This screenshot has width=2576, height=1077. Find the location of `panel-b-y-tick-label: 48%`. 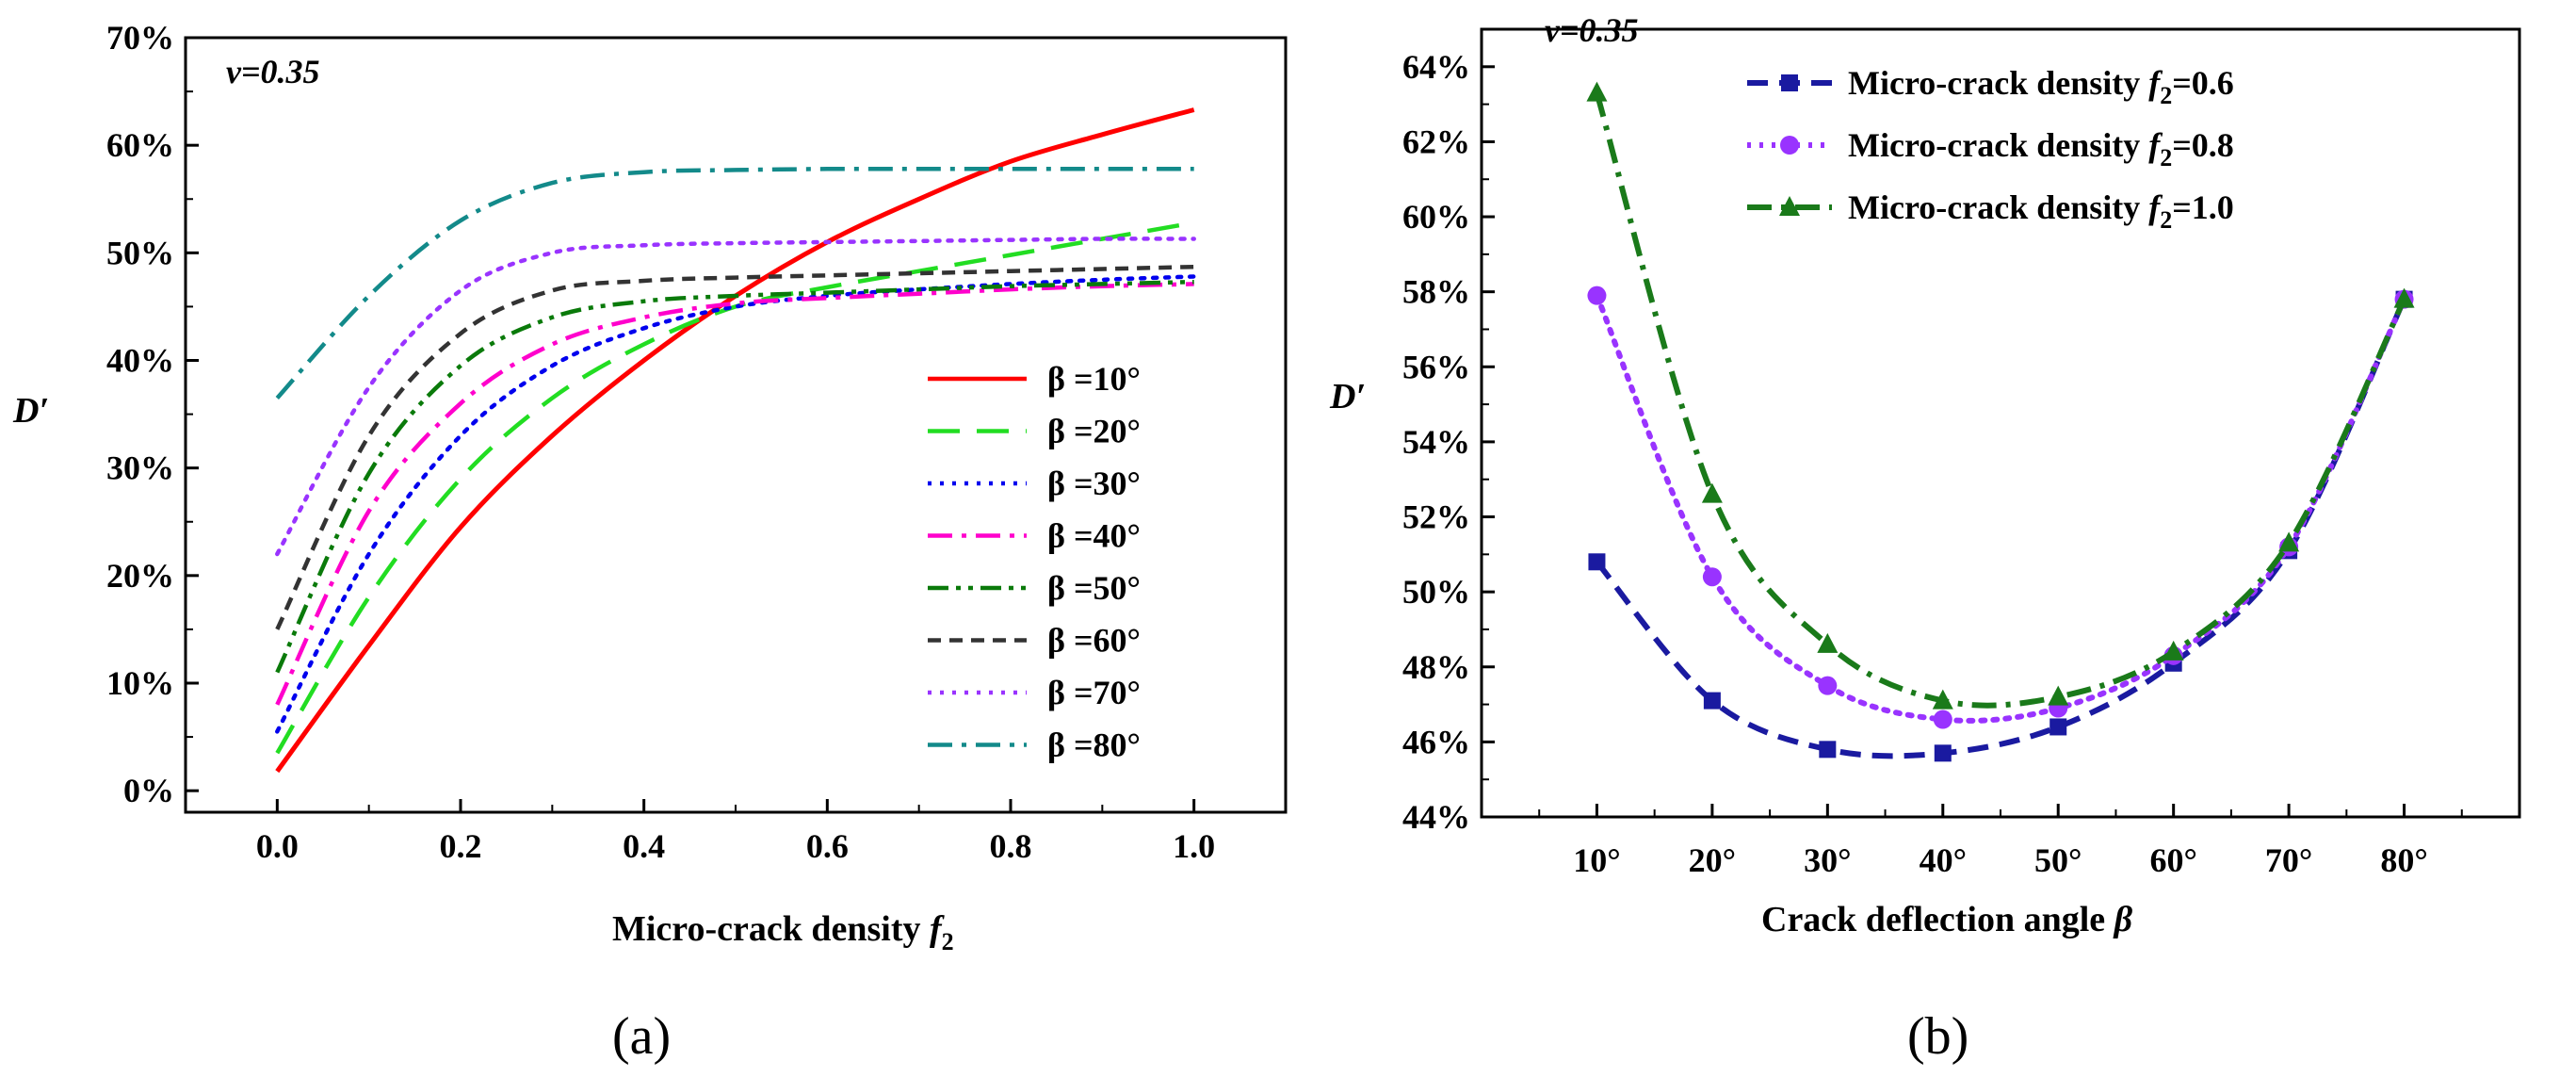

panel-b-y-tick-label: 48% is located at coordinates (1436, 667).